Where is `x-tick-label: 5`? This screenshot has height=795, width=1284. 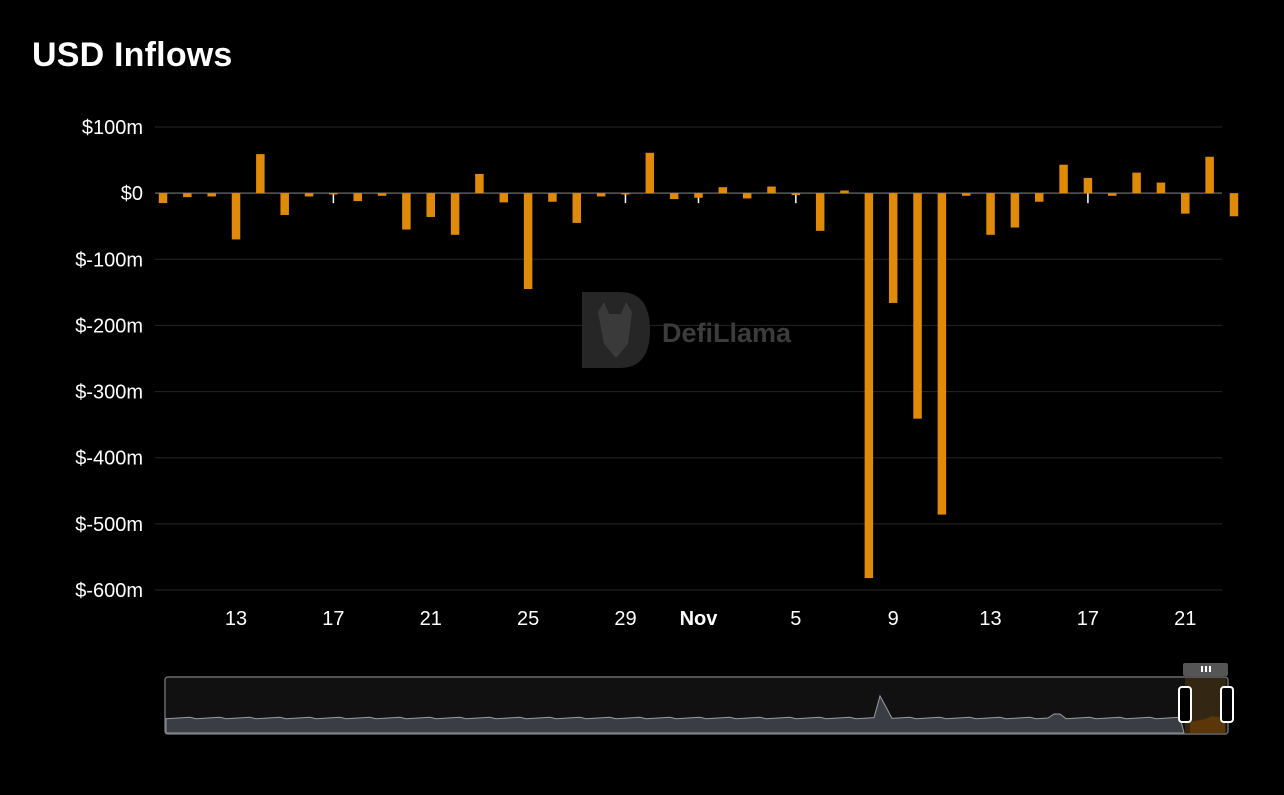
x-tick-label: 5 is located at coordinates (795, 619).